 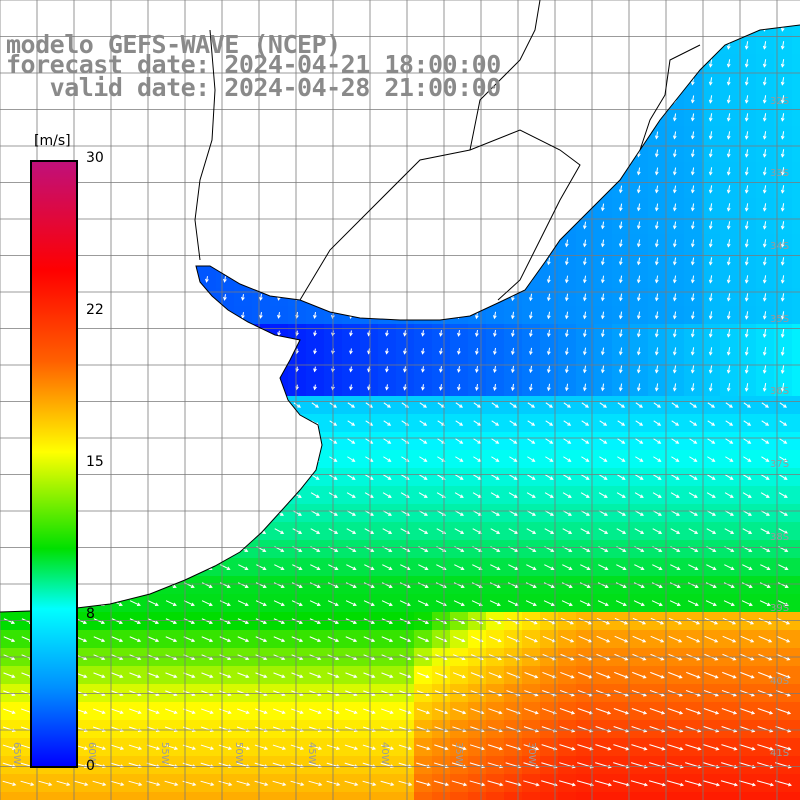 What do you see at coordinates (779, 608) in the screenshot?
I see `lat-label-39s: 39S` at bounding box center [779, 608].